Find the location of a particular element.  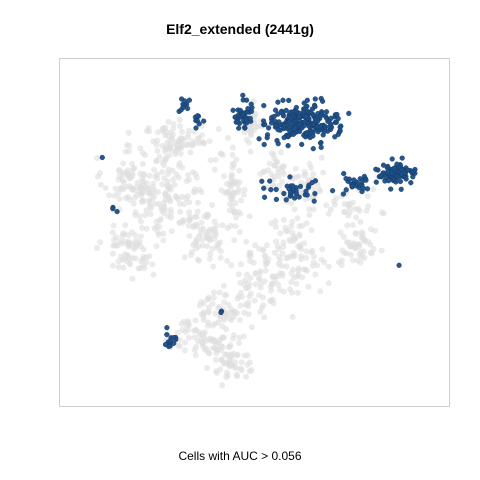

chart-title: Elf2_extended (2441g) is located at coordinates (240, 29).